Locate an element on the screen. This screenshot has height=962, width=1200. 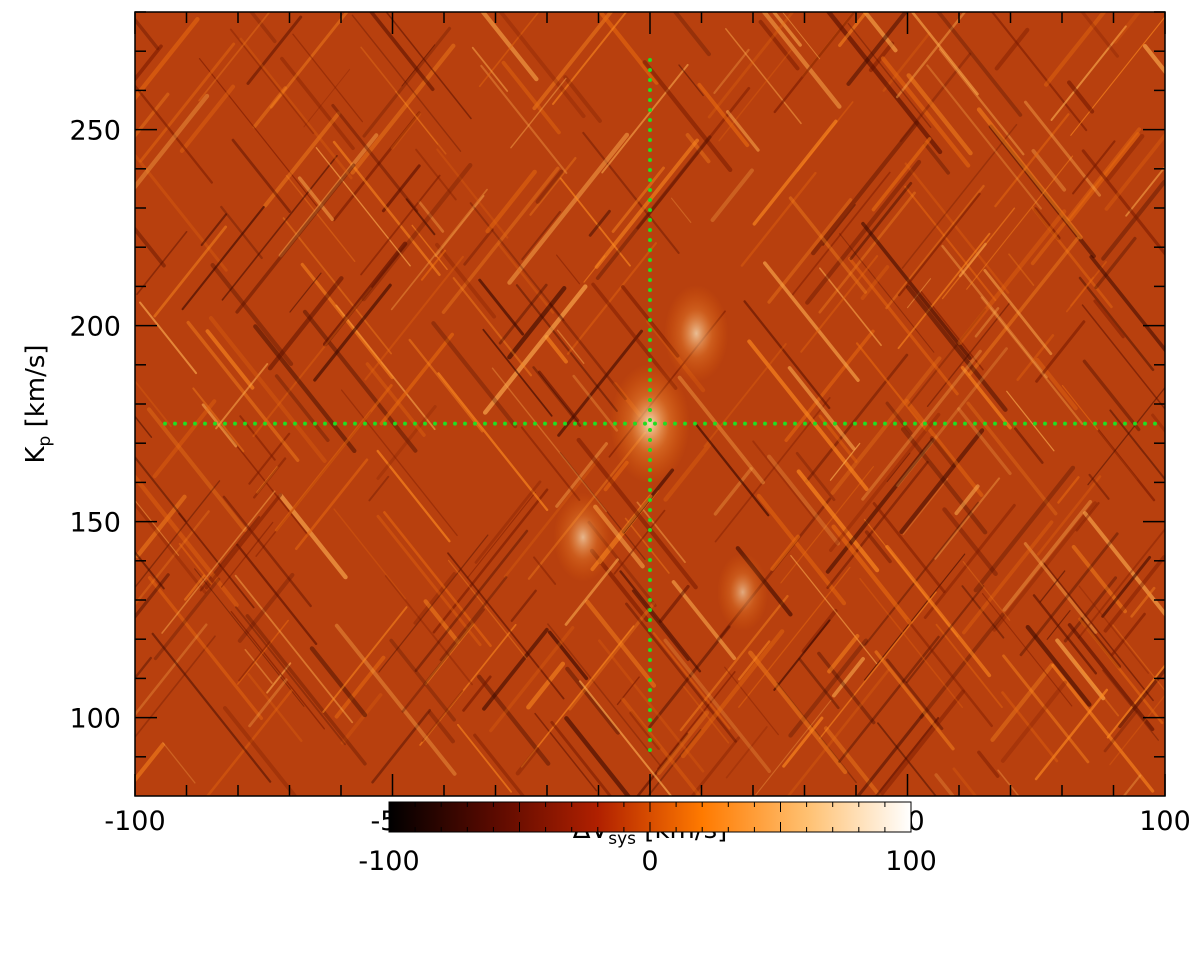
y-tick-label: 250 is located at coordinates (95, 131).